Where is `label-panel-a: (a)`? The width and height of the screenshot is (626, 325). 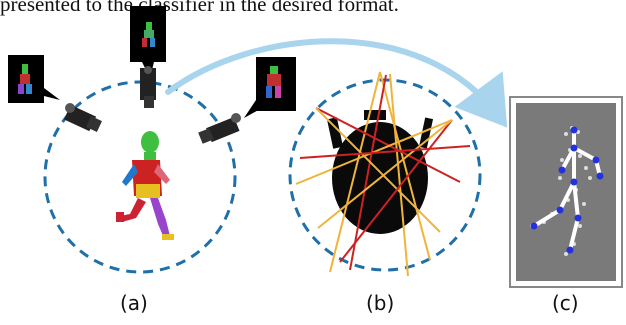
label-panel-a: (a) is located at coordinates (134, 303).